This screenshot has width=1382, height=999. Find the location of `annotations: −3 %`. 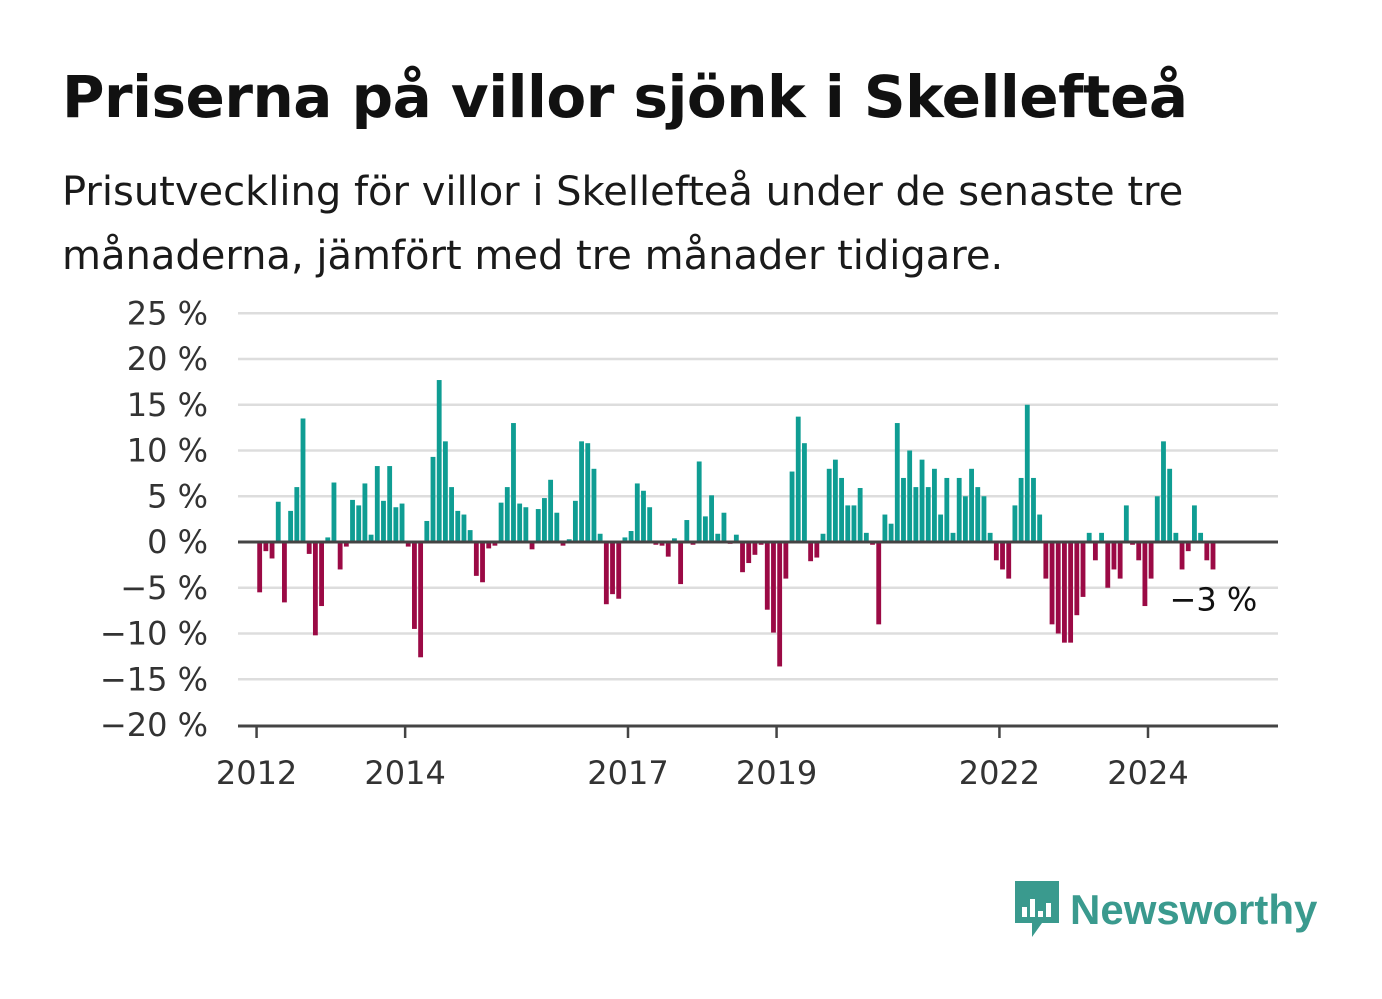

annotations: −3 % is located at coordinates (1214, 599).